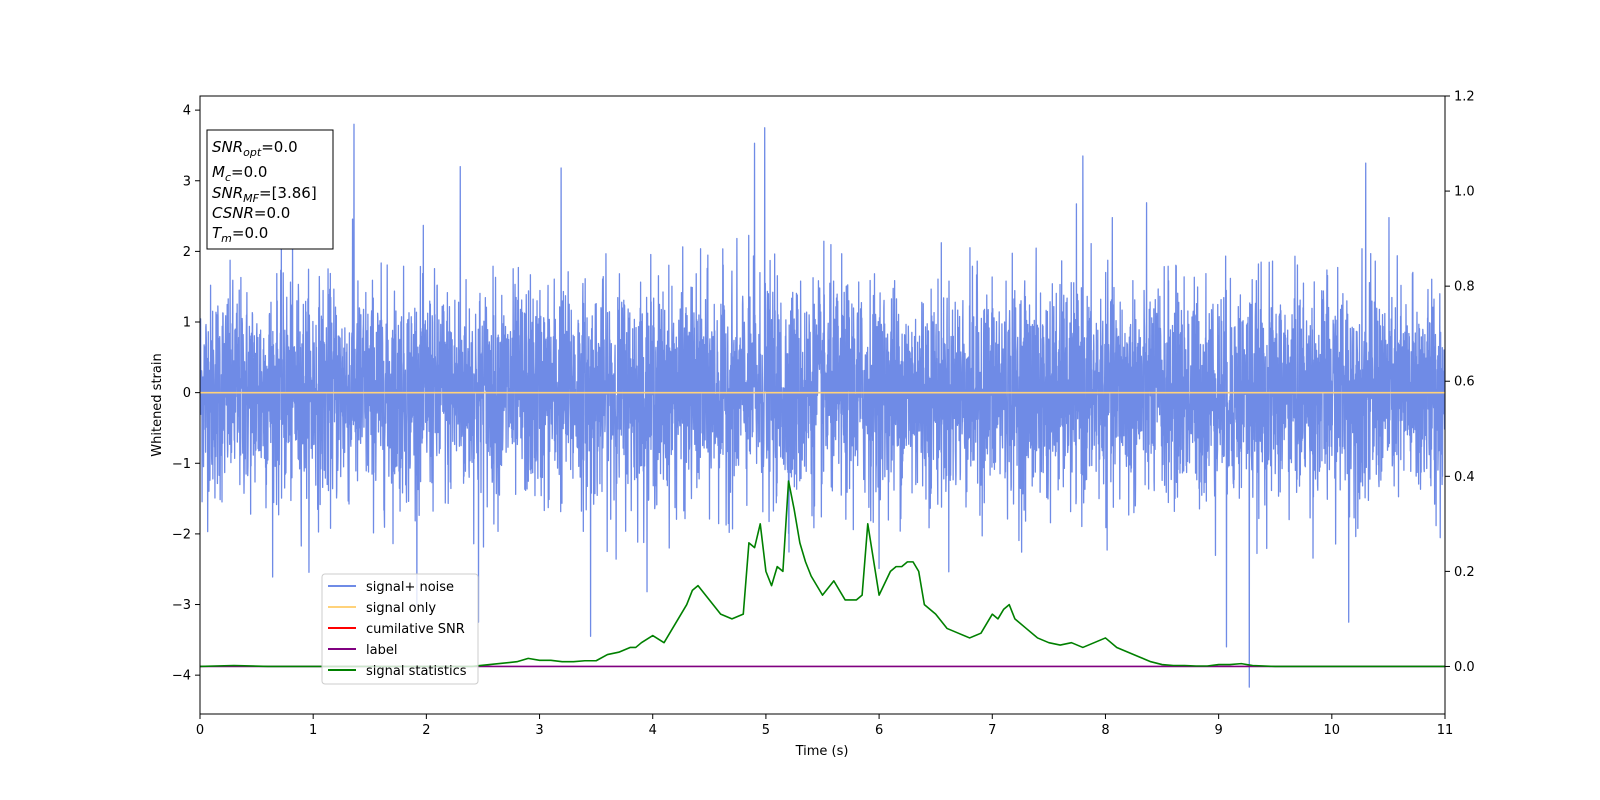 The width and height of the screenshot is (1600, 800). What do you see at coordinates (1464, 192) in the screenshot?
I see `y2-tick-label: 1.0` at bounding box center [1464, 192].